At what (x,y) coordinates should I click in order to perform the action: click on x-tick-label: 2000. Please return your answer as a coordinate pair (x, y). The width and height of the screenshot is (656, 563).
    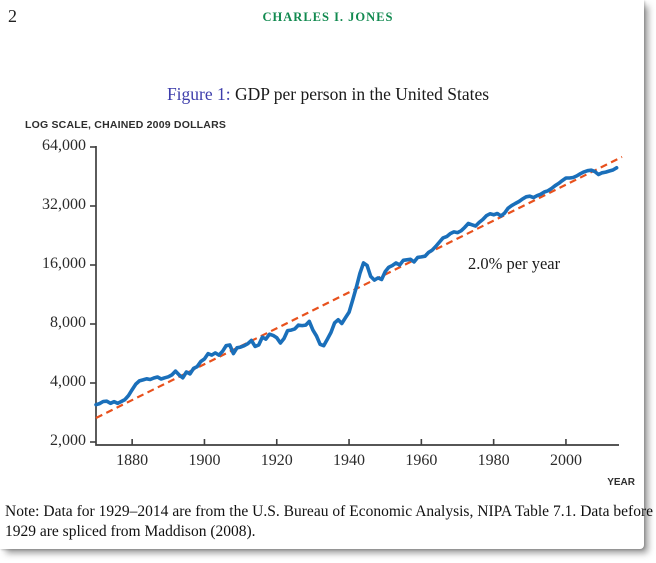
    Looking at the image, I should click on (565, 460).